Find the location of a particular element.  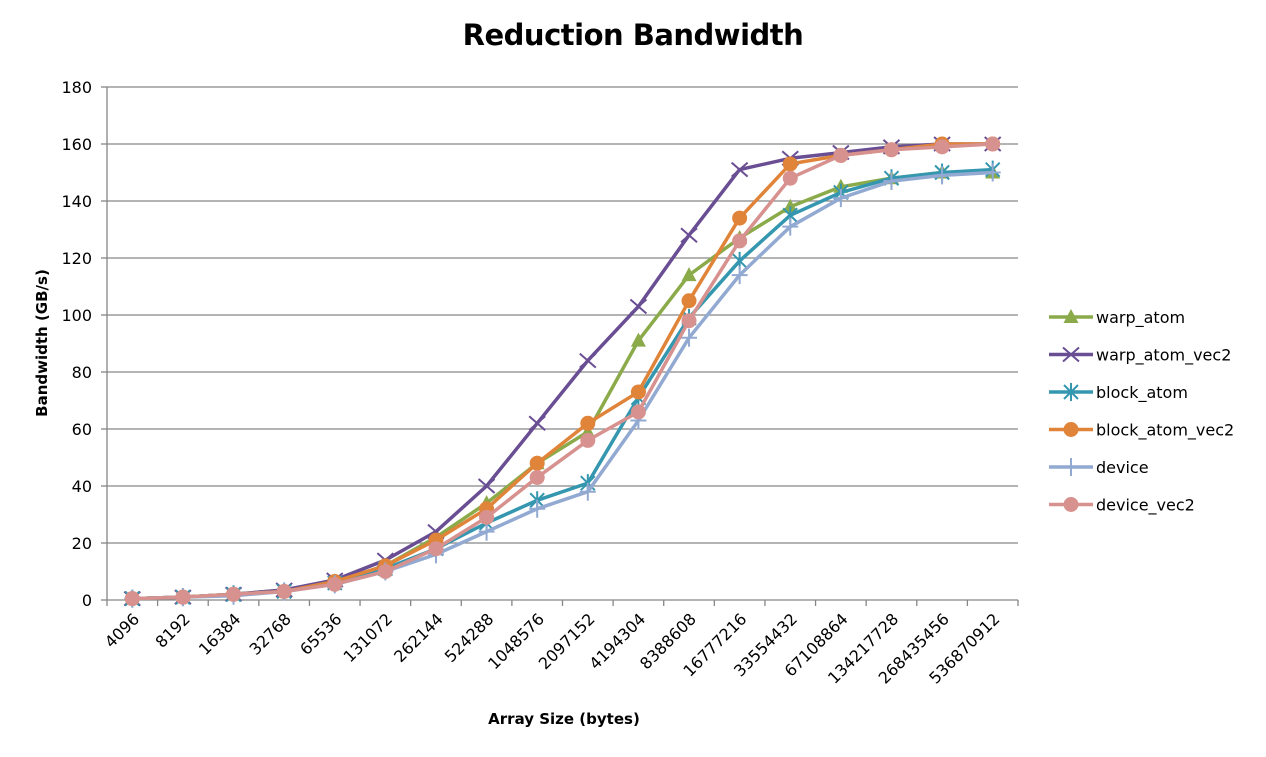

y-tick-label: 0 is located at coordinates (87, 600).